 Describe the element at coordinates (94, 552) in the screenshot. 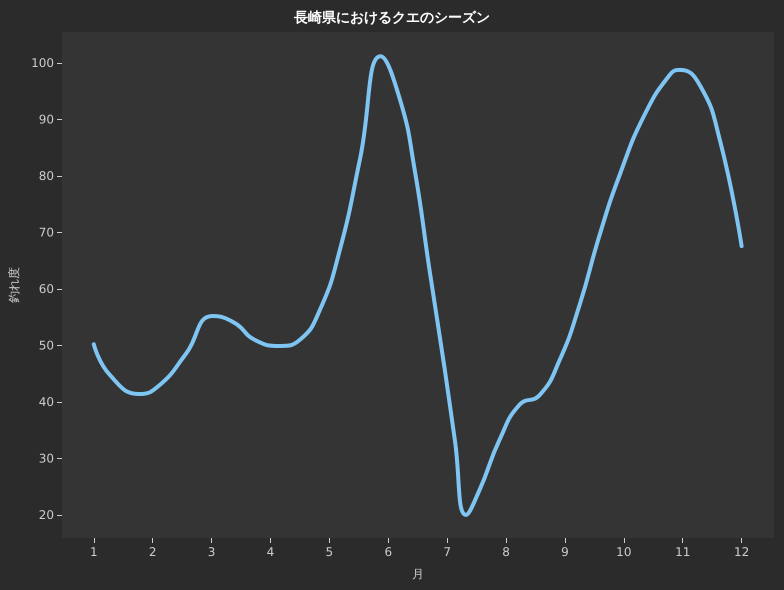

I see `x-tick-label: 1` at that location.